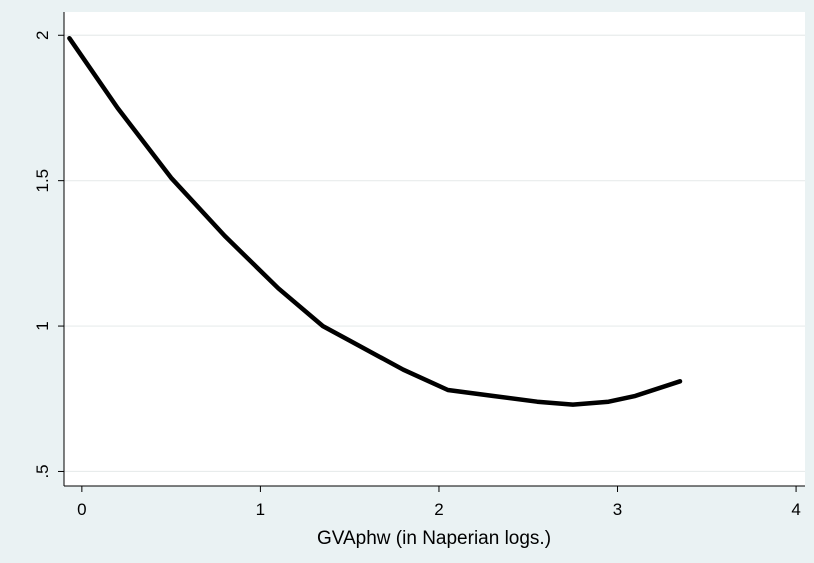 The height and width of the screenshot is (563, 814). What do you see at coordinates (42, 325) in the screenshot?
I see `y-tick-label: 1` at bounding box center [42, 325].